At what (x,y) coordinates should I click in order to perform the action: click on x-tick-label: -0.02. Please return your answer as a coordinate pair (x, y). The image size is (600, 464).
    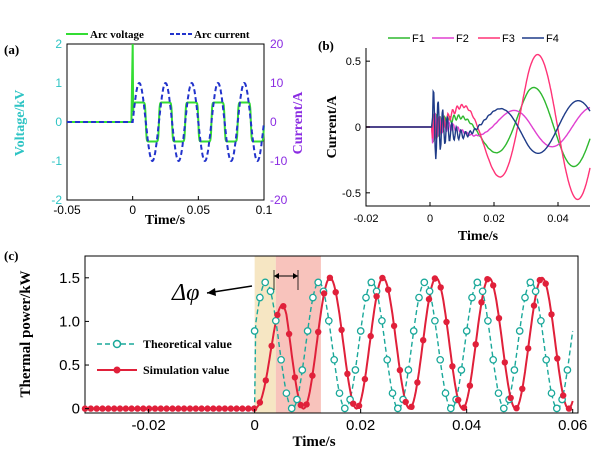
    Looking at the image, I should click on (365, 219).